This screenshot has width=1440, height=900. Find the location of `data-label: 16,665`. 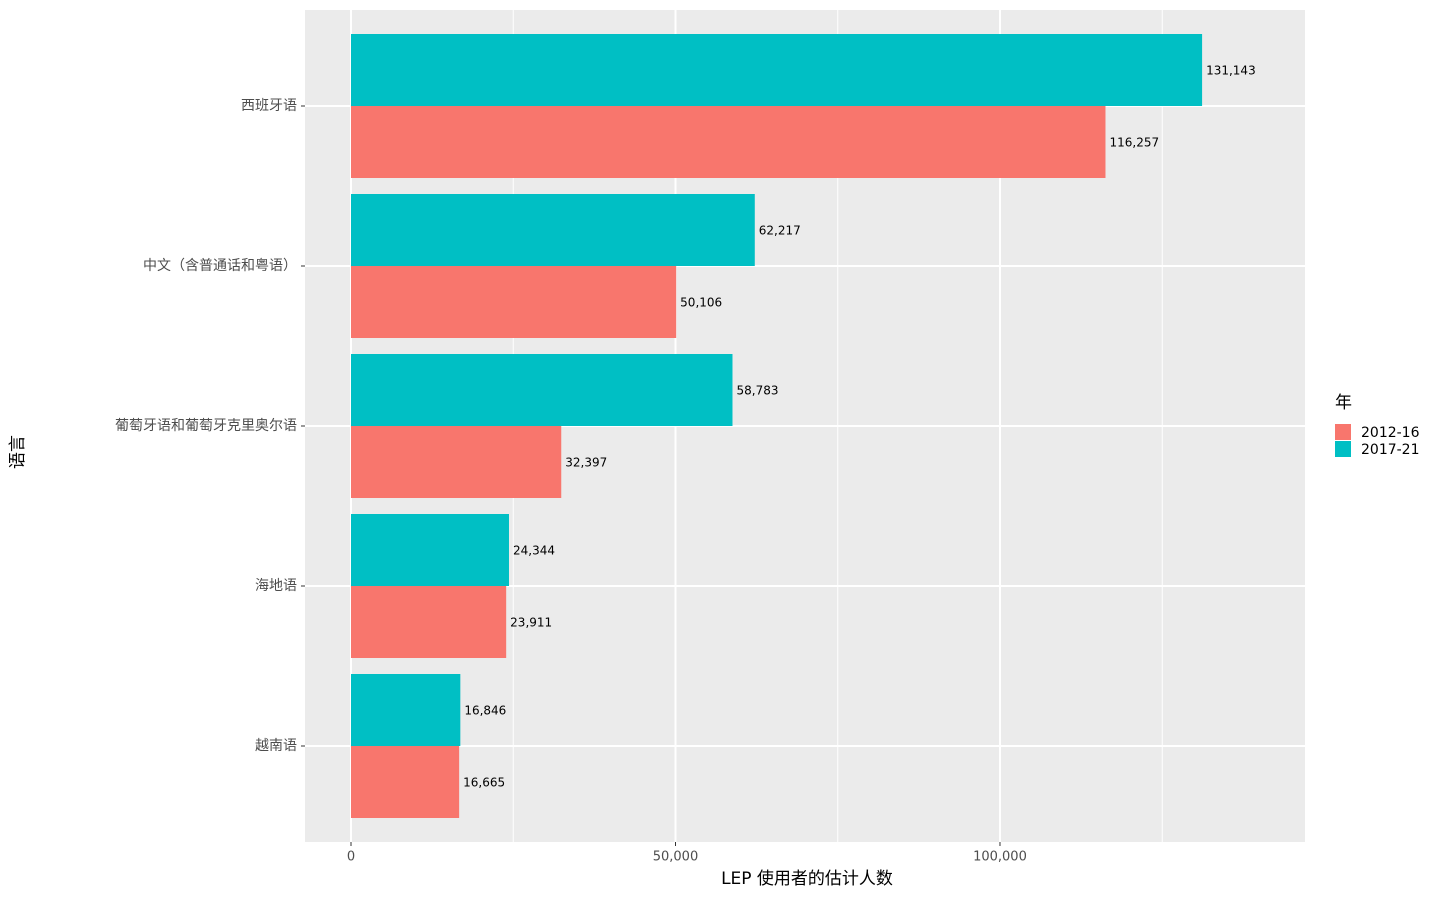

data-label: 16,665 is located at coordinates (484, 783).